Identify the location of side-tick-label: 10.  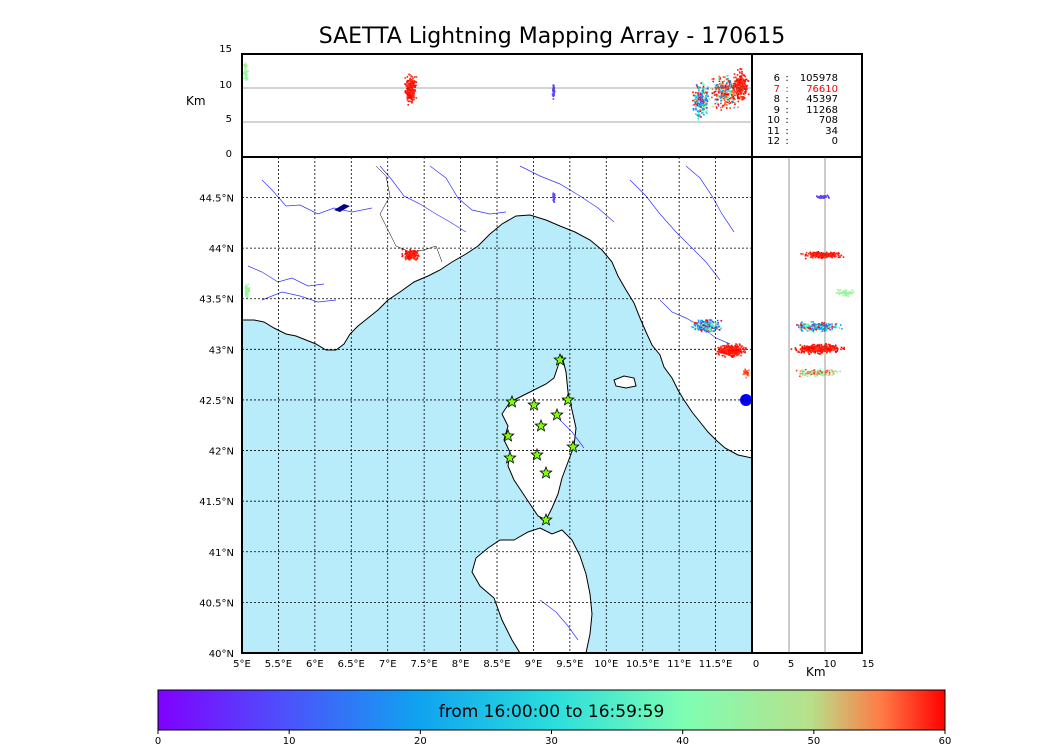
(830, 664).